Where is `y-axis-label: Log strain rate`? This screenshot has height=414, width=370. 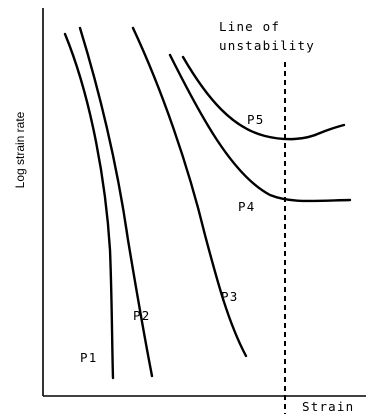
y-axis-label: Log strain rate is located at coordinates (20, 149).